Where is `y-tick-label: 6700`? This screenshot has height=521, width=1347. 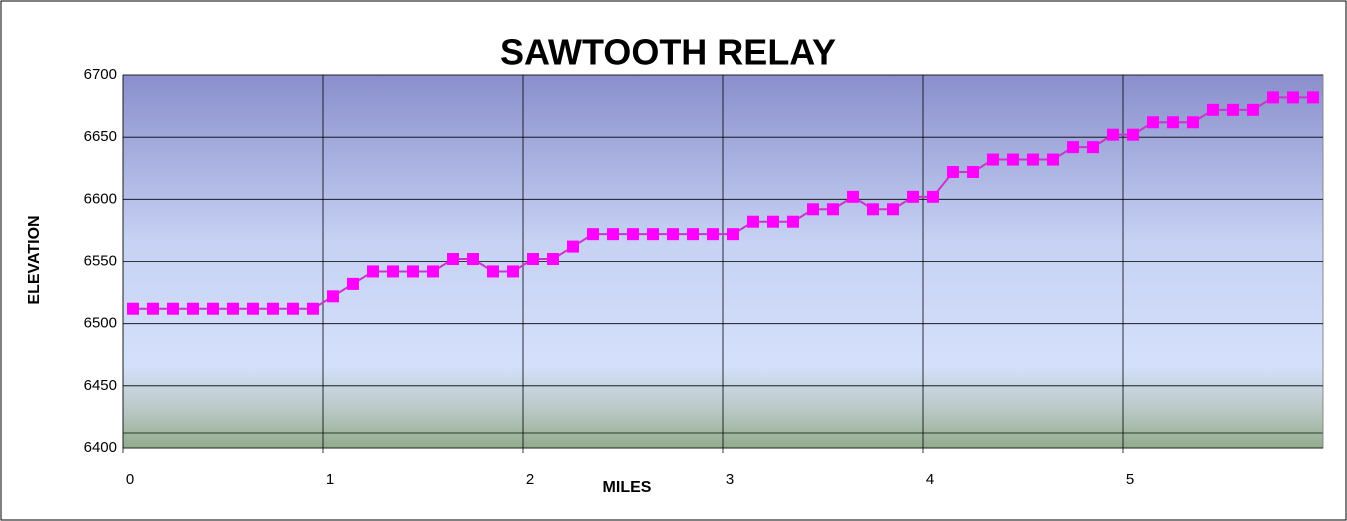
y-tick-label: 6700 is located at coordinates (100, 74).